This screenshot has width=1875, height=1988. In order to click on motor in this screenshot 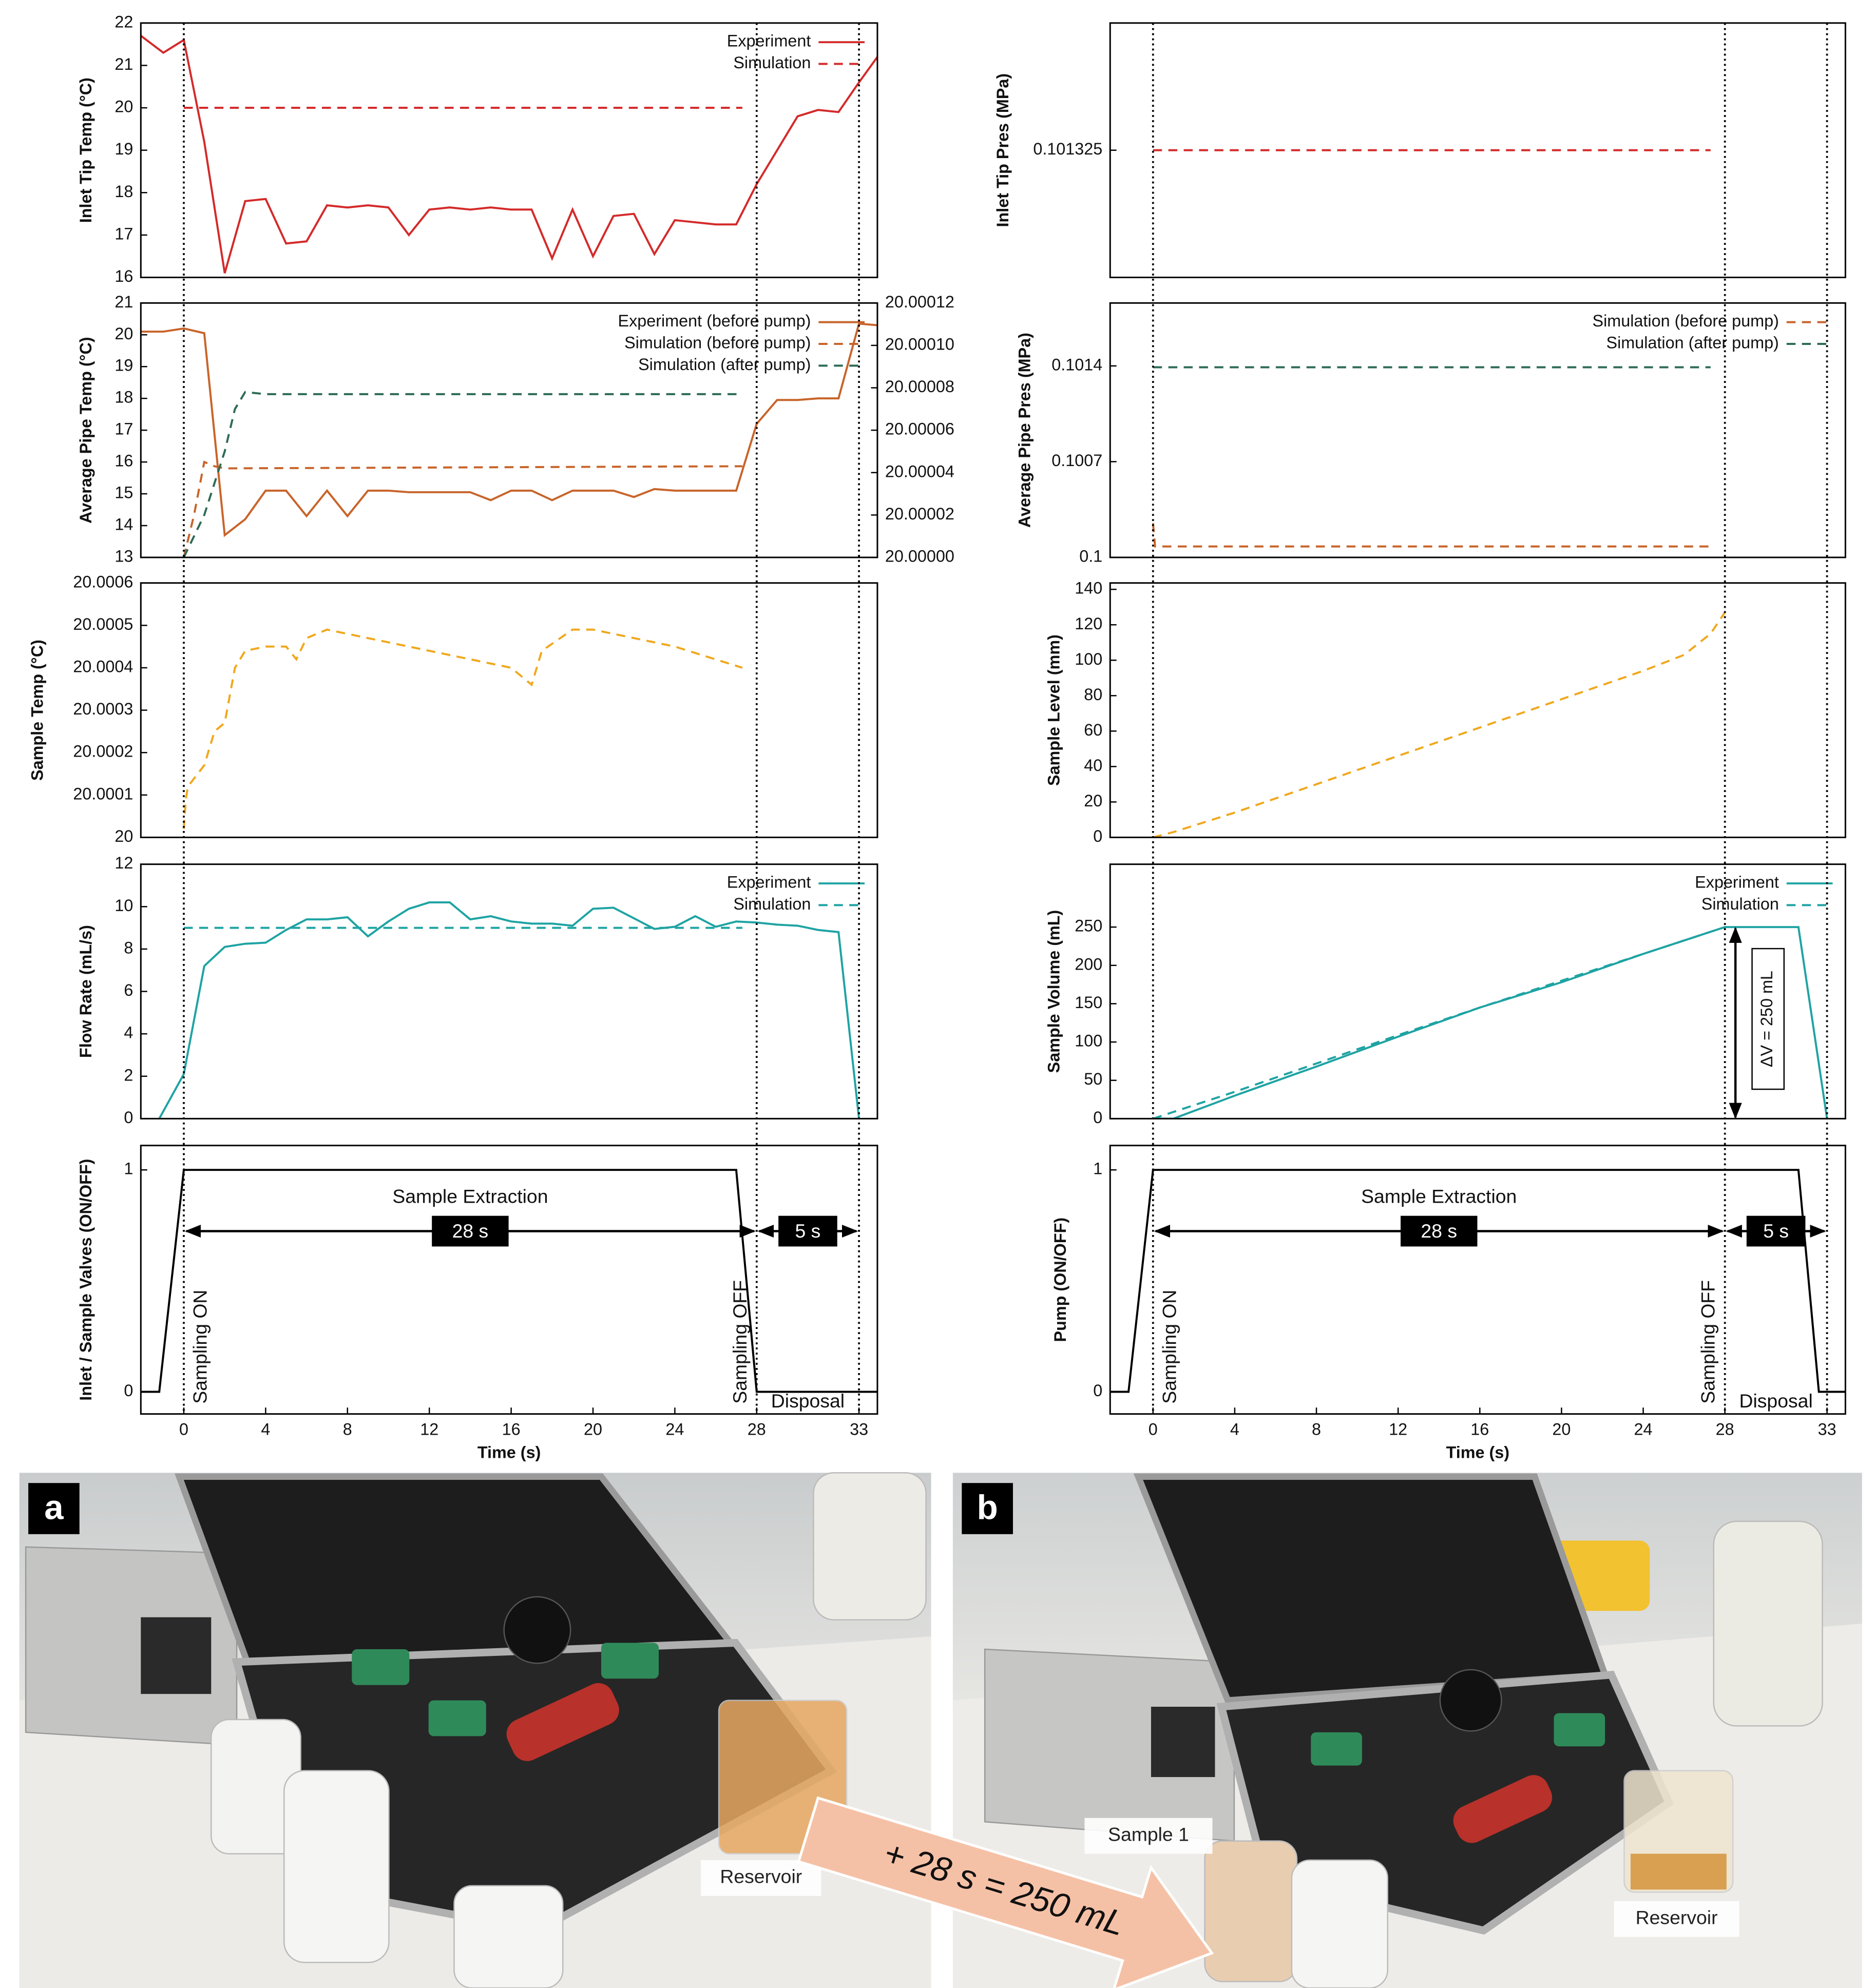, I will do `click(1471, 1701)`.